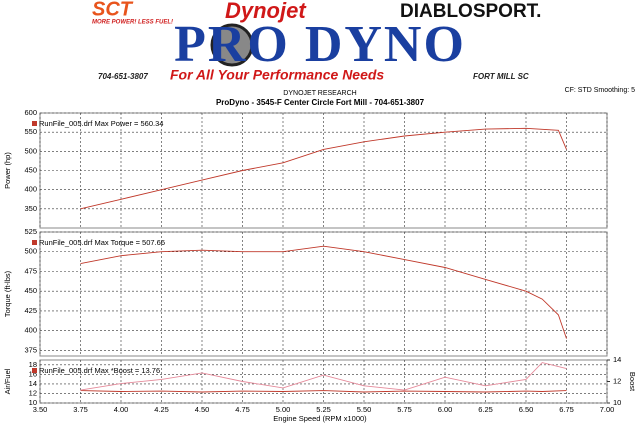 This screenshot has width=640, height=429. Describe the element at coordinates (101, 123) in the screenshot. I see `annotation: RunFile_005.drf Max Power = 560.34` at that location.